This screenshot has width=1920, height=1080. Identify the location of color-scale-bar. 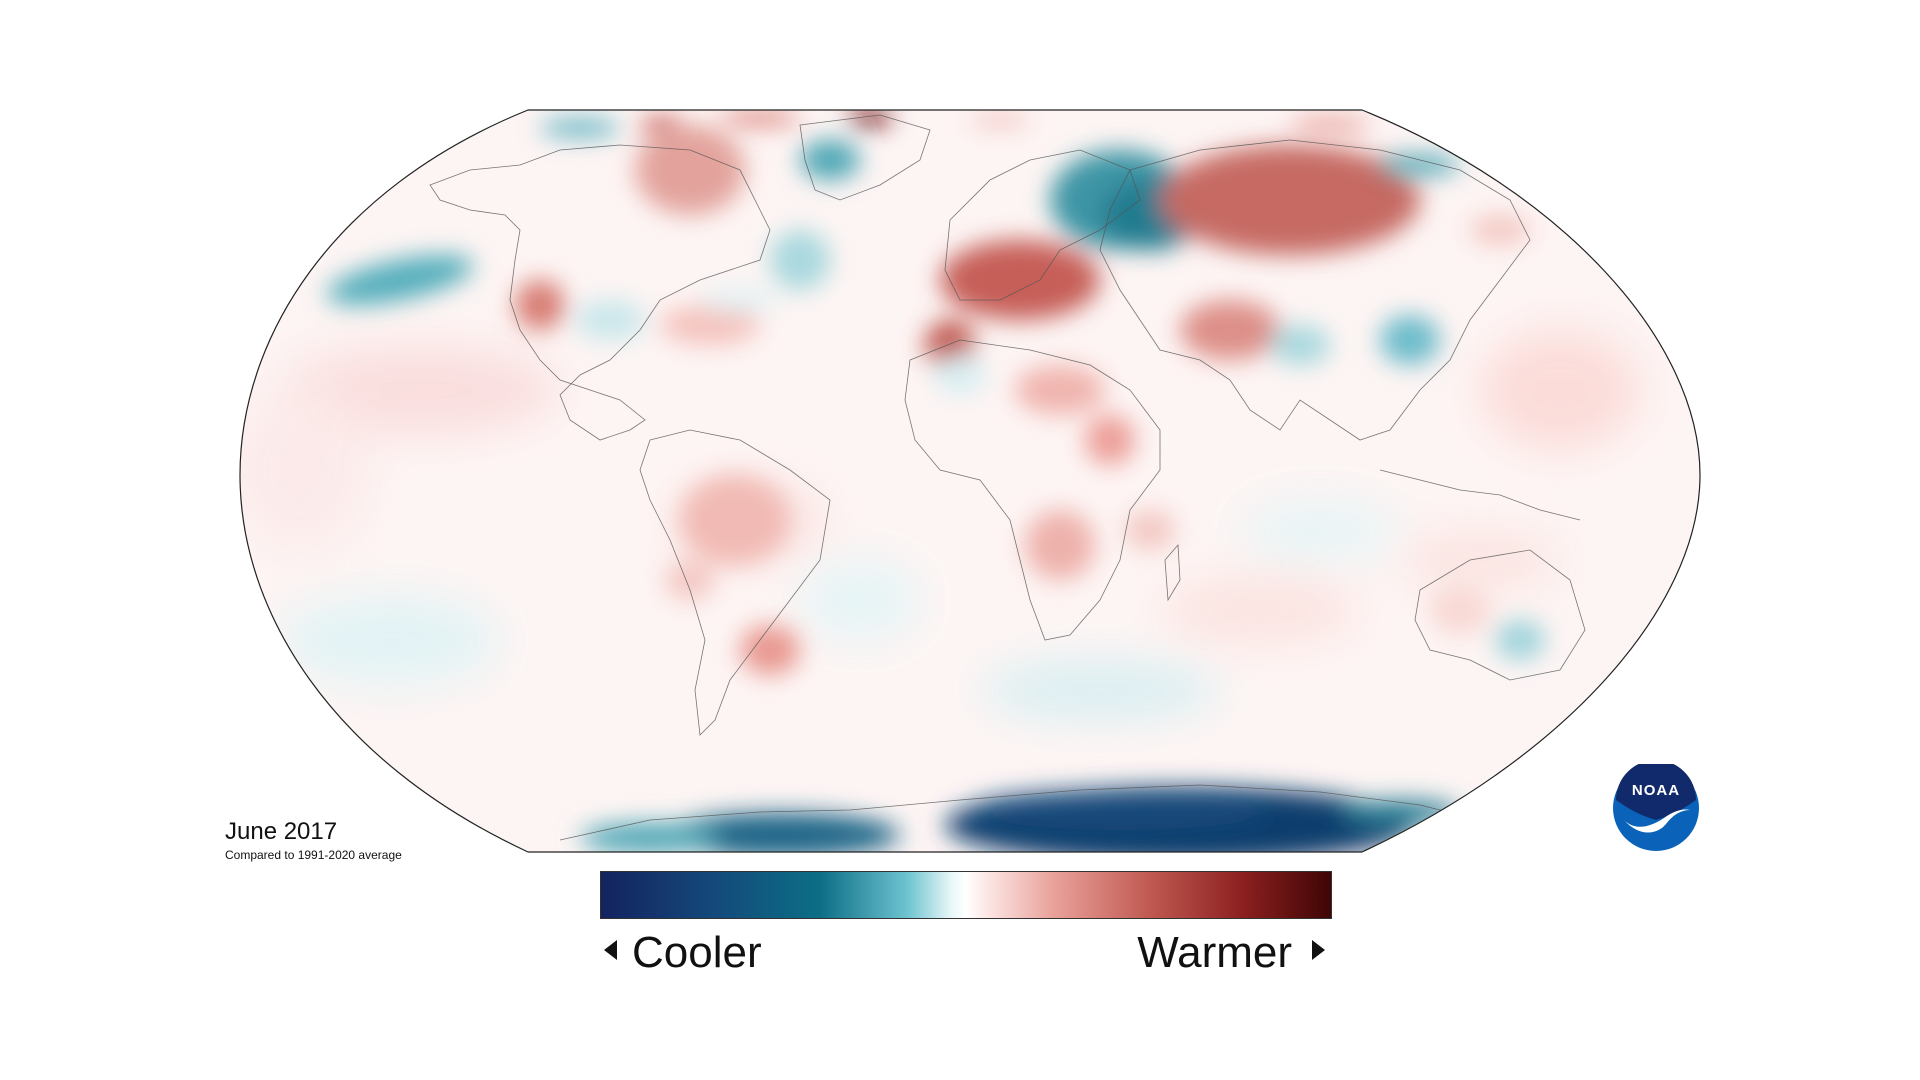
(966, 895).